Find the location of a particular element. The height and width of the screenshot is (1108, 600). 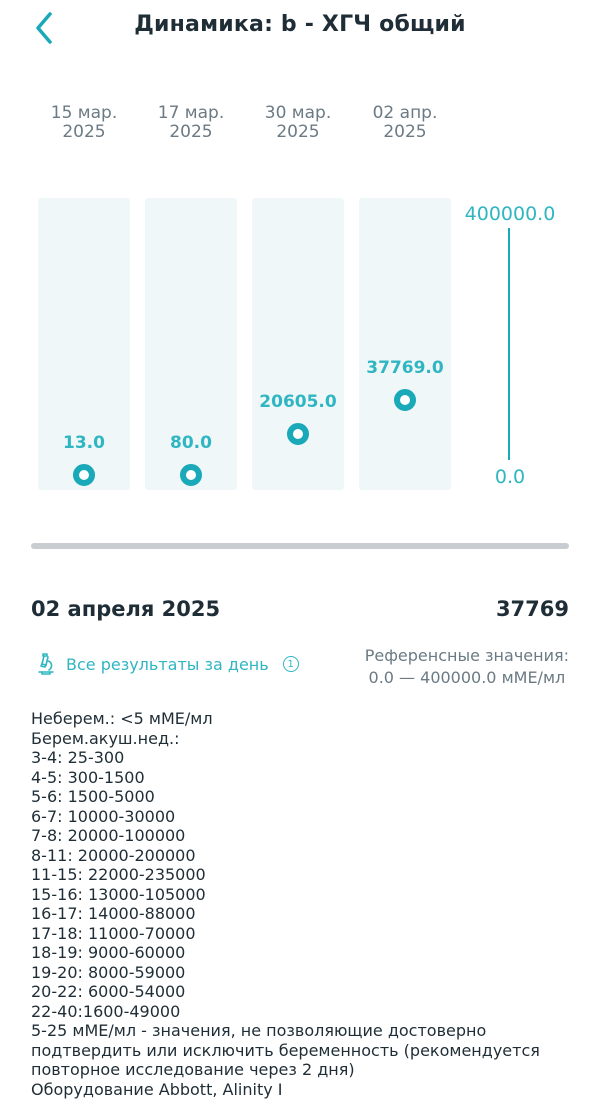

selected-value: 37769 is located at coordinates (532, 609).